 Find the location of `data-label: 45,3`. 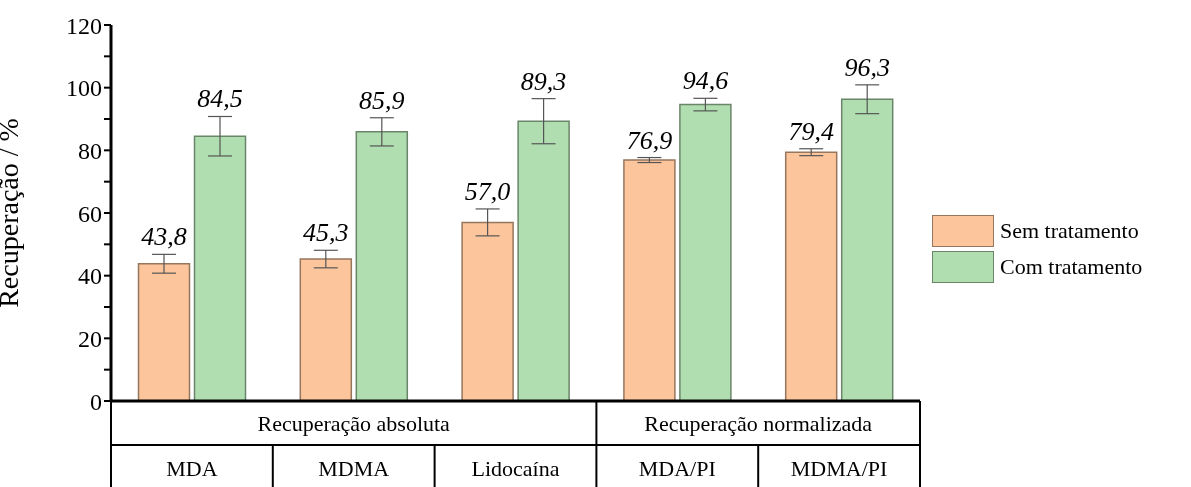

data-label: 45,3 is located at coordinates (326, 233).